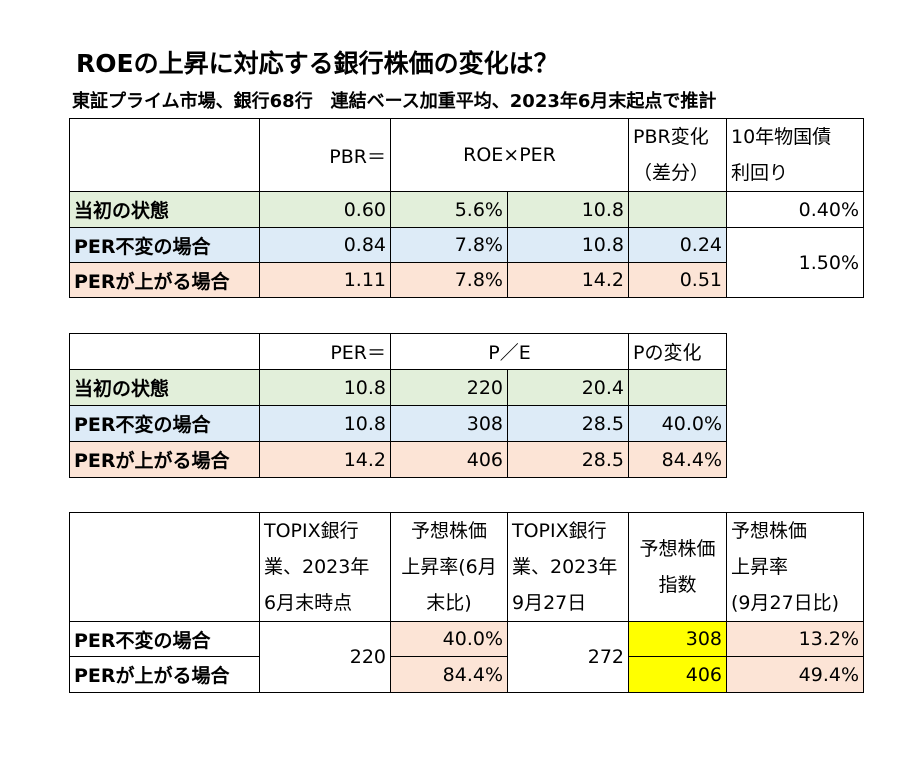 The width and height of the screenshot is (919, 757). I want to click on p-change-header: Pの変化, so click(677, 351).